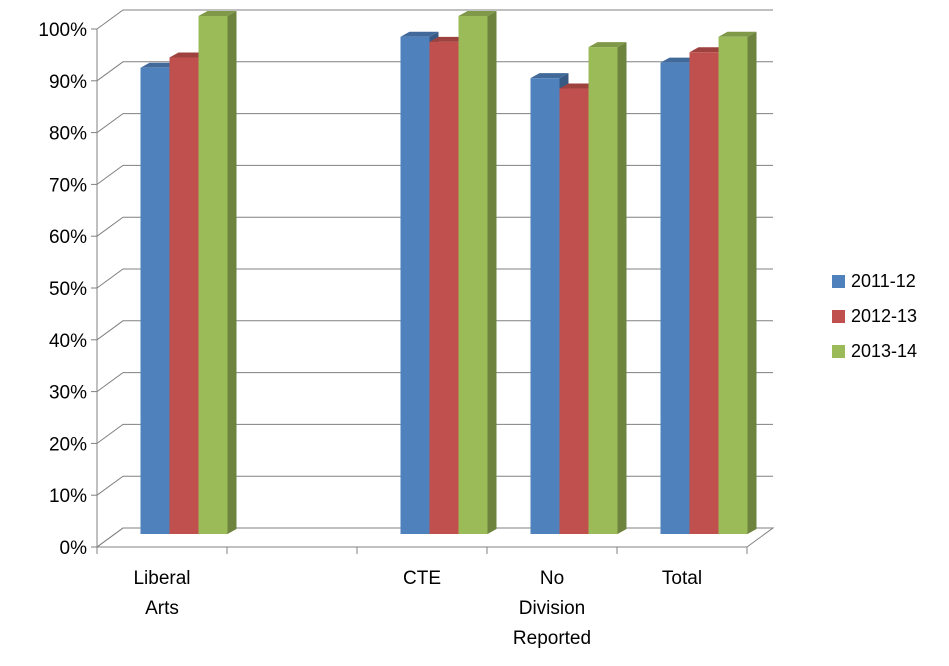 This screenshot has width=949, height=666. I want to click on y-tick-label: 70%, so click(68, 185).